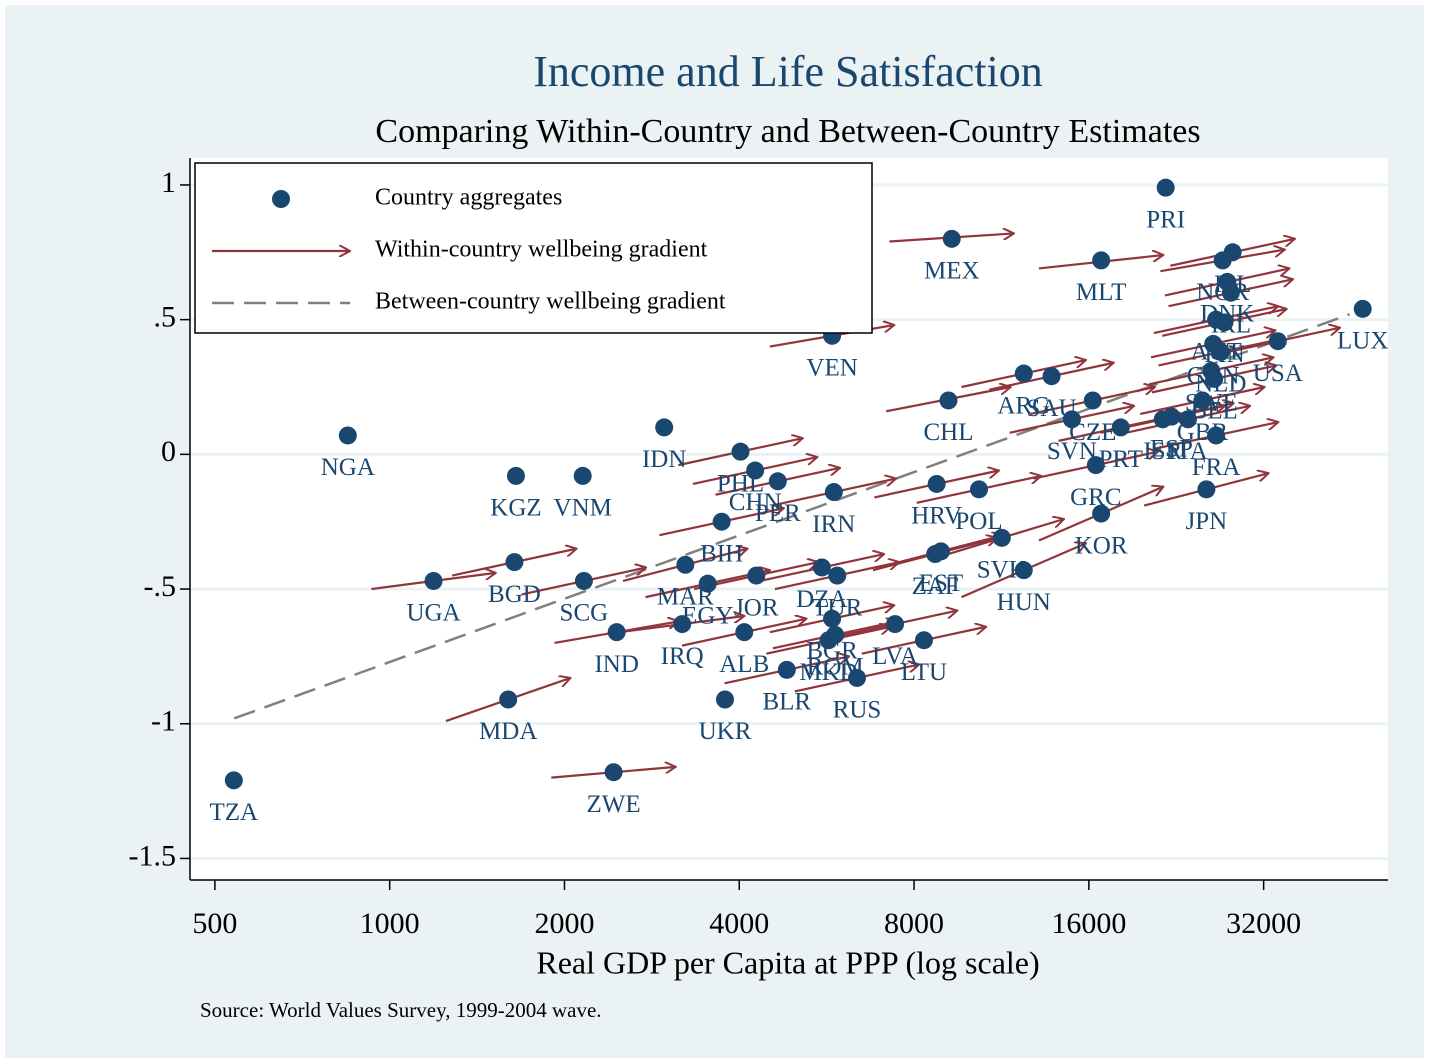 Image resolution: width=1429 pixels, height=1063 pixels. What do you see at coordinates (1162, 451) in the screenshot?
I see `country-label: ISR` at bounding box center [1162, 451].